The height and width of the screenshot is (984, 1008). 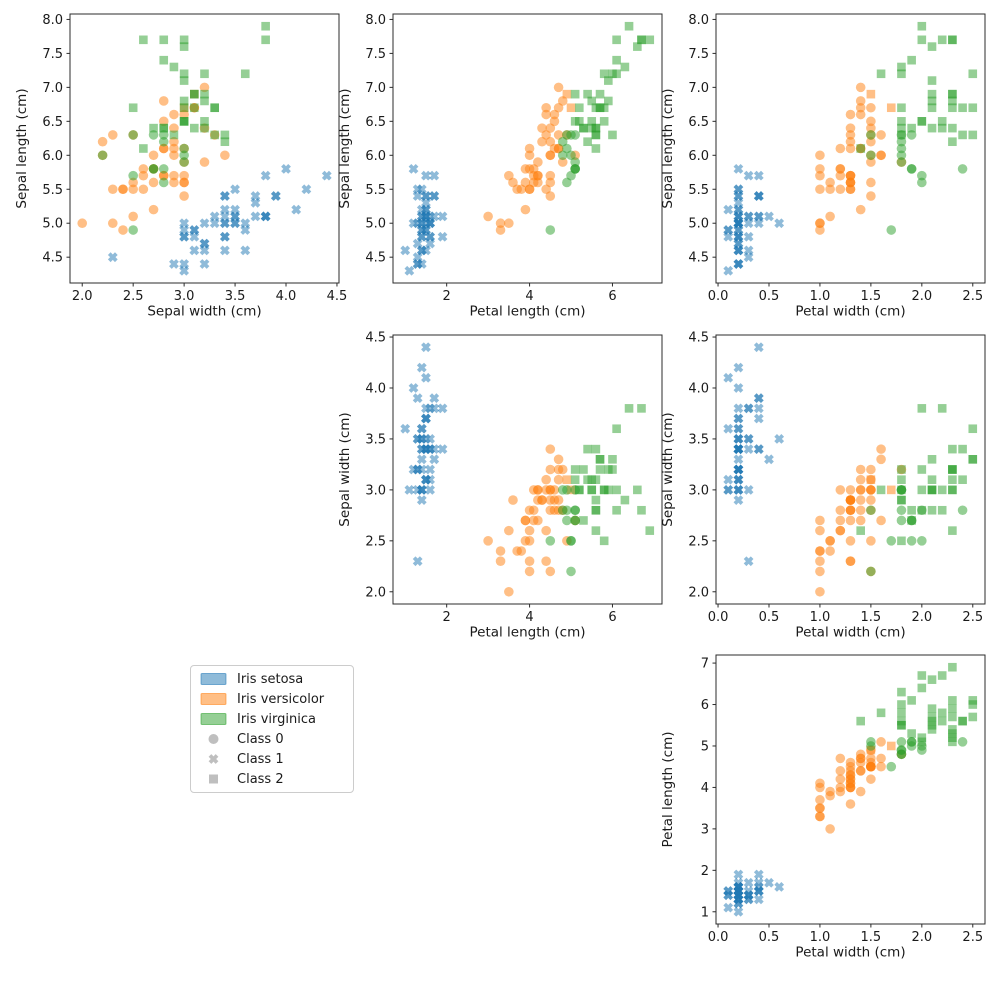 What do you see at coordinates (272, 719) in the screenshot?
I see `legend-item-virginica: Iris virginica` at bounding box center [272, 719].